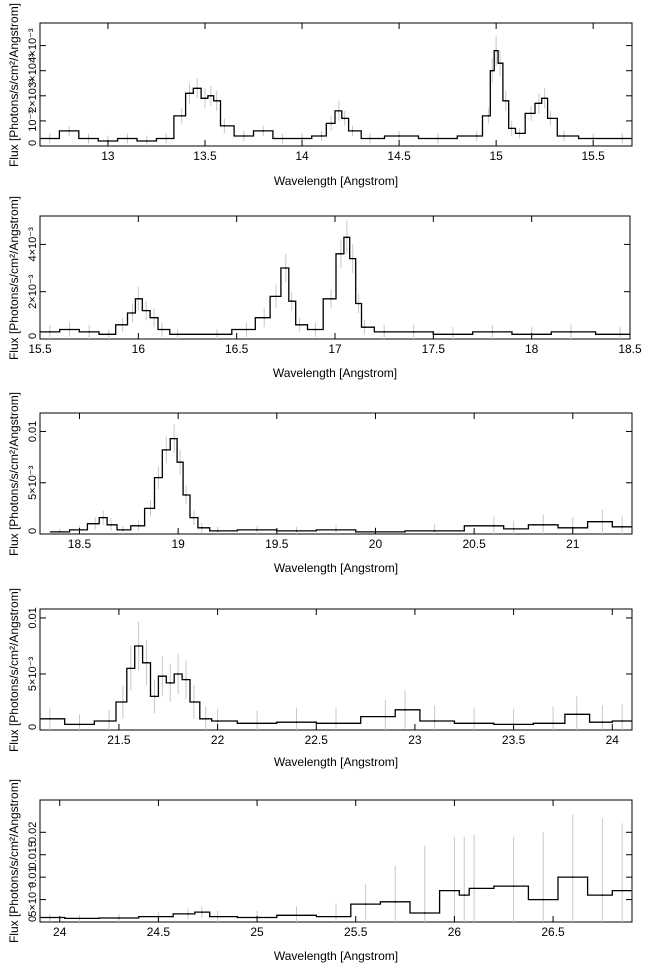 The height and width of the screenshot is (972, 653). I want to click on x-tick-label: 24, so click(60, 932).